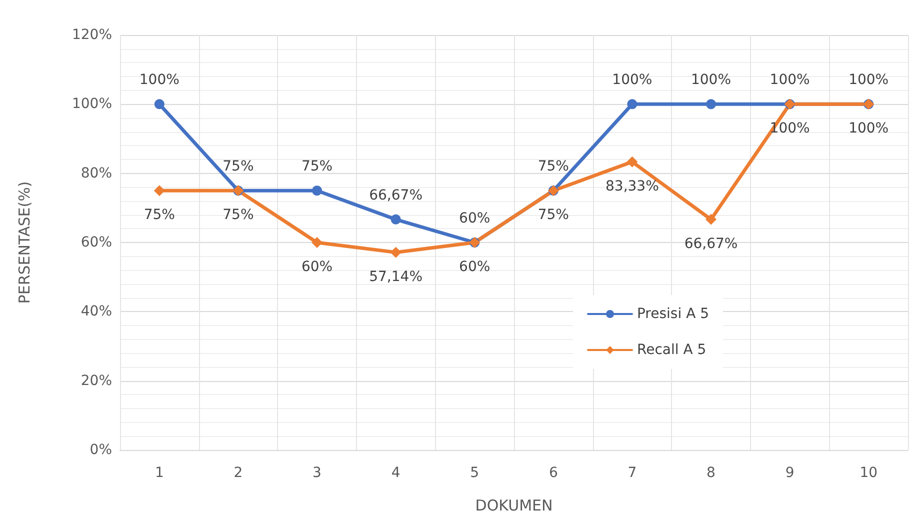 The width and height of the screenshot is (923, 525). Describe the element at coordinates (632, 186) in the screenshot. I see `data-label: 83,33%` at that location.